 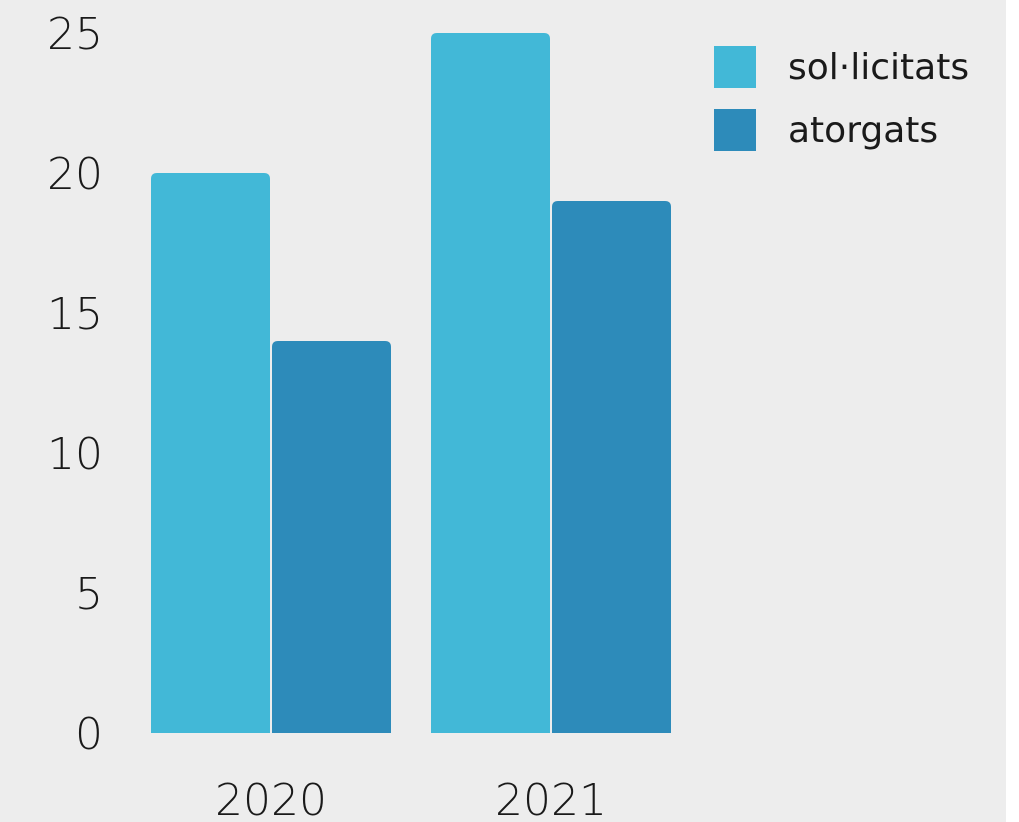 I want to click on y-tick-label: 20, so click(x=75, y=174).